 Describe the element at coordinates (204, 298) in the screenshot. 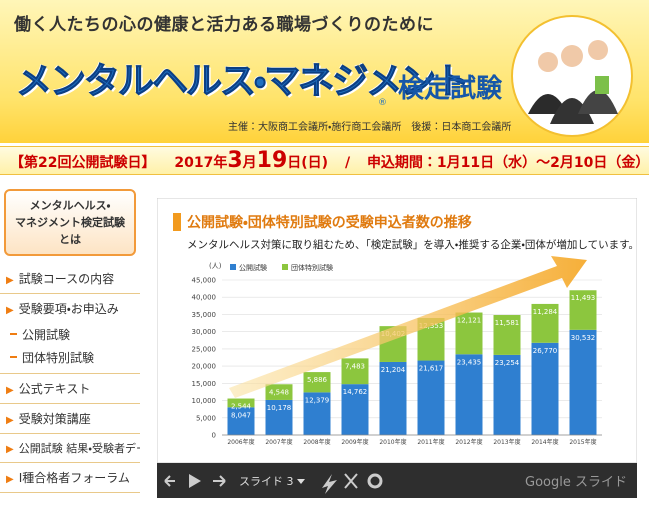

I see `y-tick-label: 40,000` at that location.